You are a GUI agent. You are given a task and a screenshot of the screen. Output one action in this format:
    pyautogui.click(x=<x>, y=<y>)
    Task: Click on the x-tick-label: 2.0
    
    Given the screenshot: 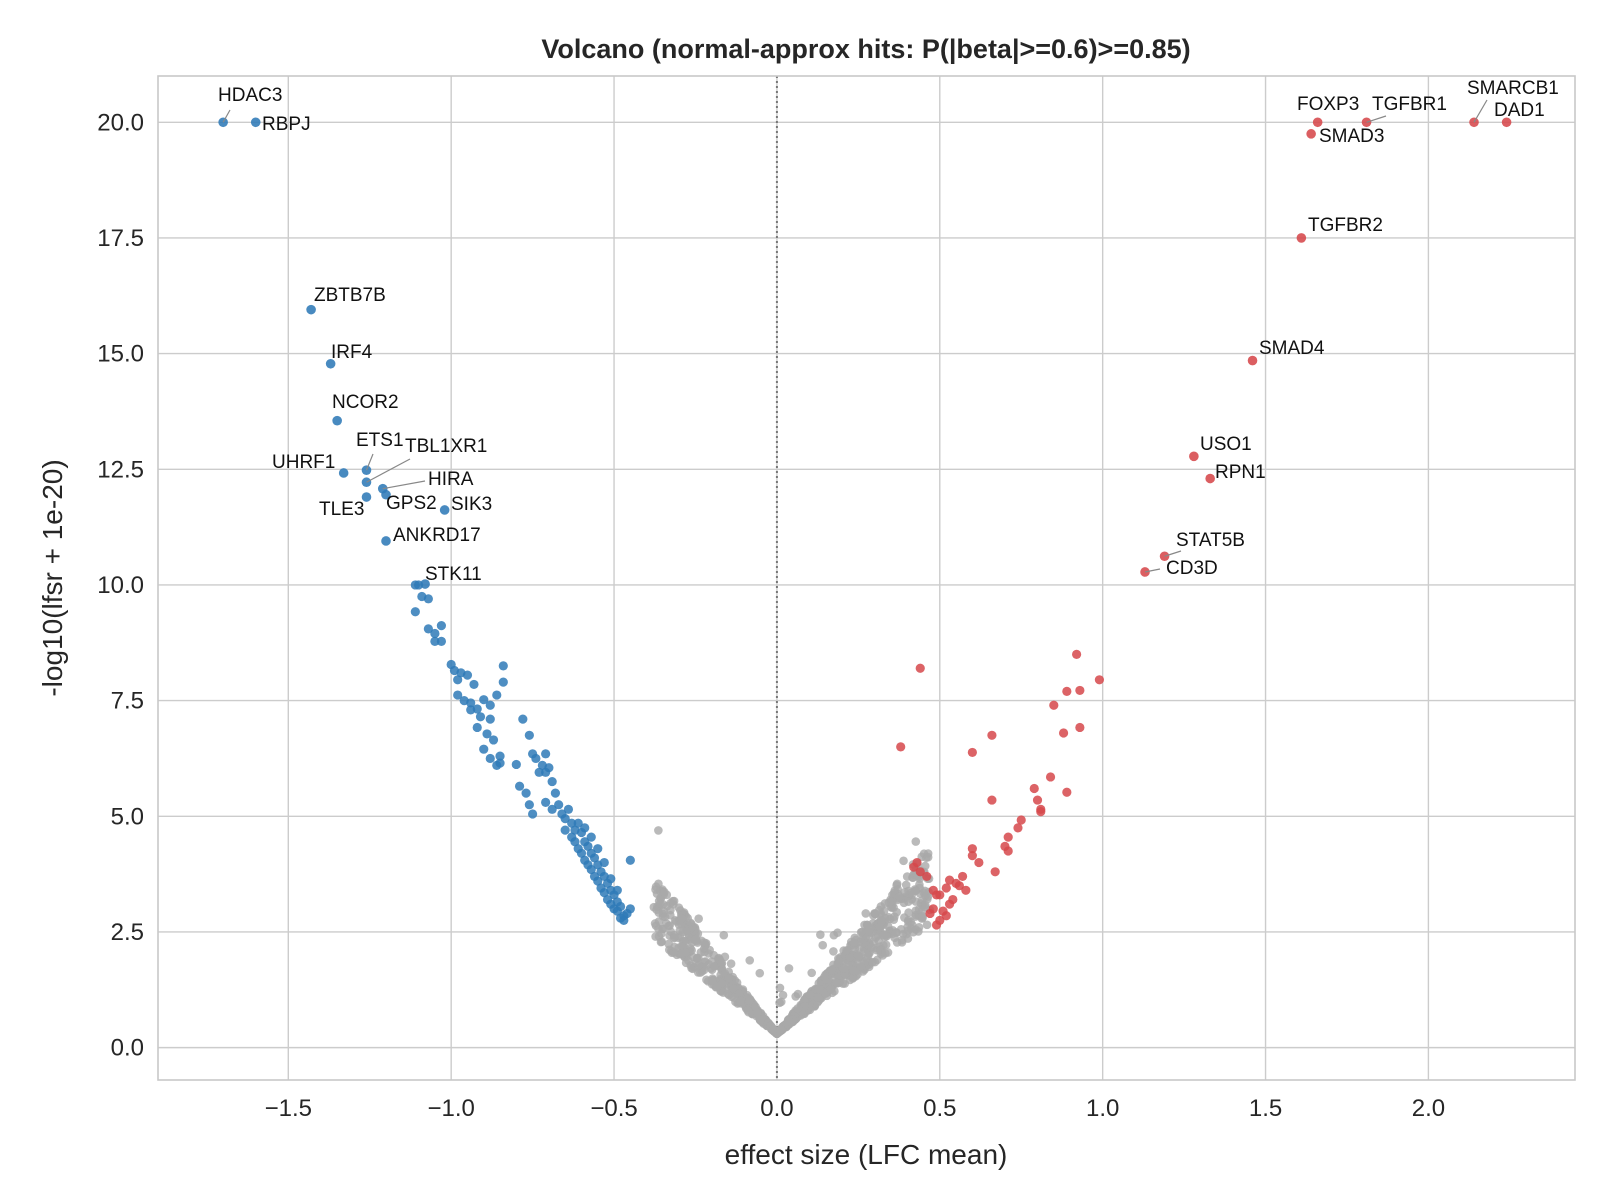 What is the action you would take?
    pyautogui.click(x=1428, y=1108)
    